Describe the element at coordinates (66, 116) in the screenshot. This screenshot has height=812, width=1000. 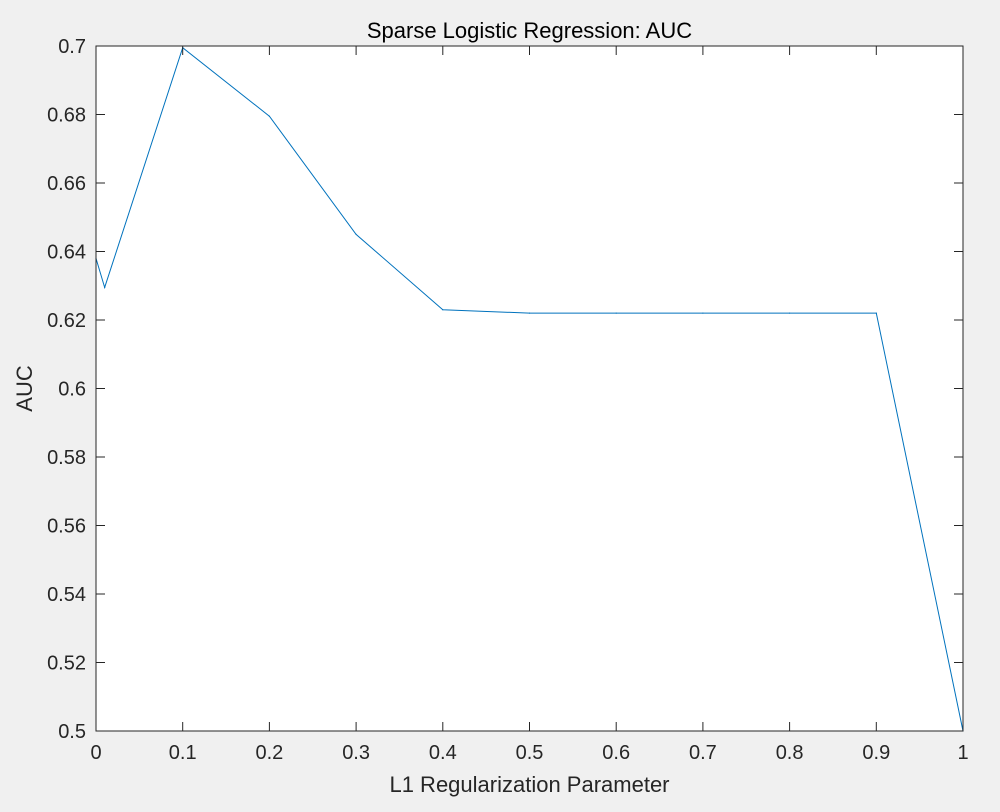
I see `y-tick-label: 0.68` at that location.